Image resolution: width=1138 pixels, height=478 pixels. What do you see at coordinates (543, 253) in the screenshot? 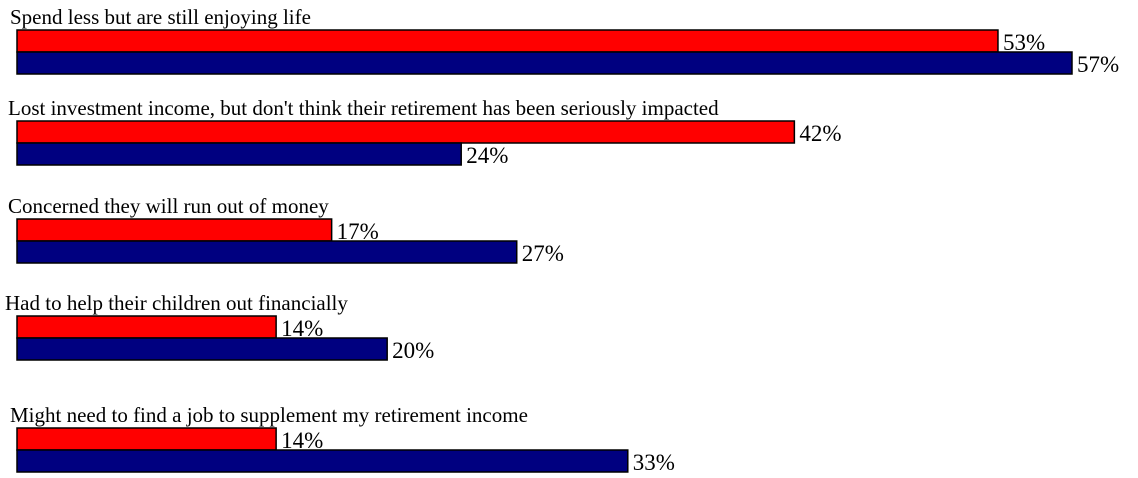
I see `value-label: 27%` at bounding box center [543, 253].